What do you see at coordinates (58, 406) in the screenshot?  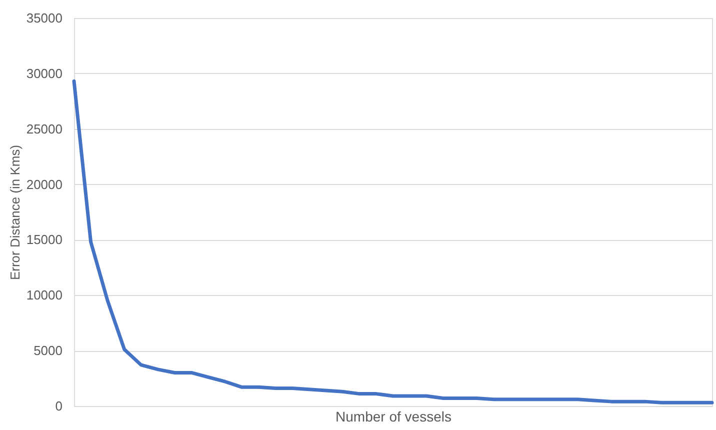 I see `y-tick-label: 0` at bounding box center [58, 406].